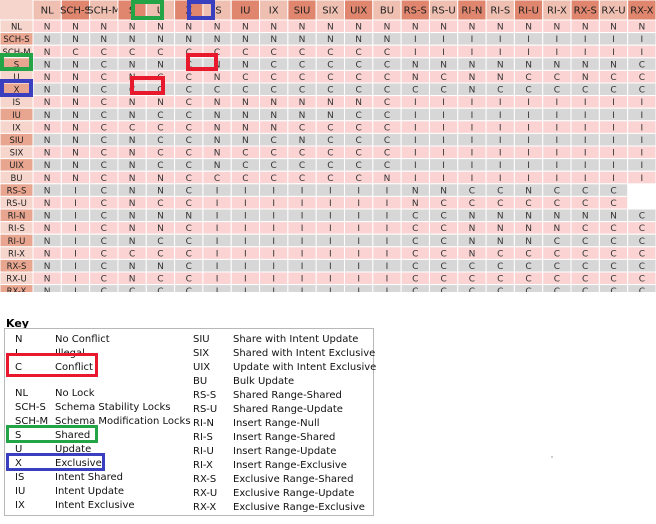 The height and width of the screenshot is (524, 656). I want to click on row-header: RI-S, so click(16, 229).